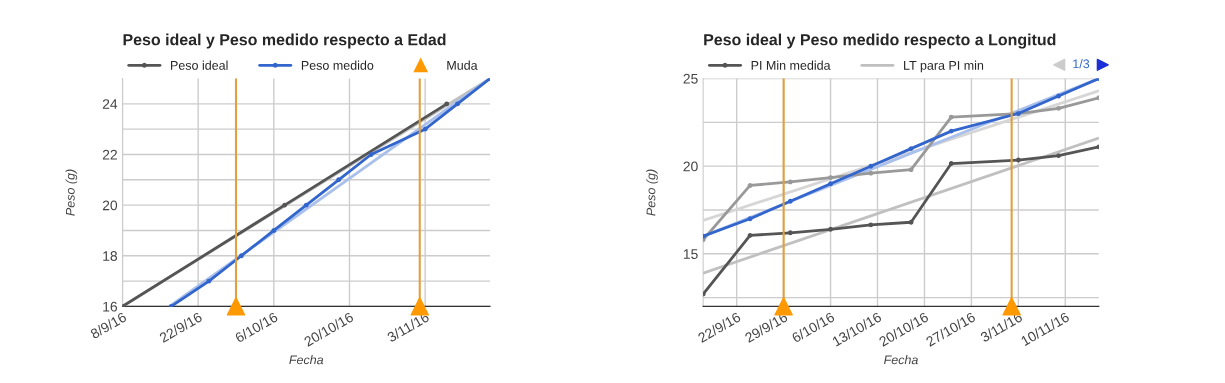 The width and height of the screenshot is (1225, 383). I want to click on legend-label: LT para PI min, so click(944, 66).